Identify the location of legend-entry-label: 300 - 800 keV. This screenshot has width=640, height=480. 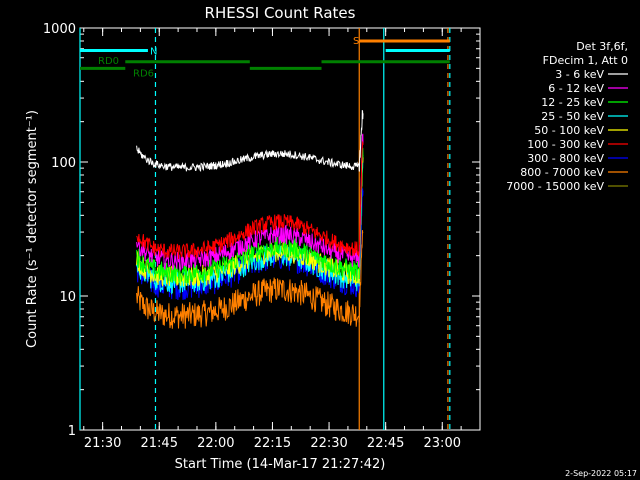
(565, 158).